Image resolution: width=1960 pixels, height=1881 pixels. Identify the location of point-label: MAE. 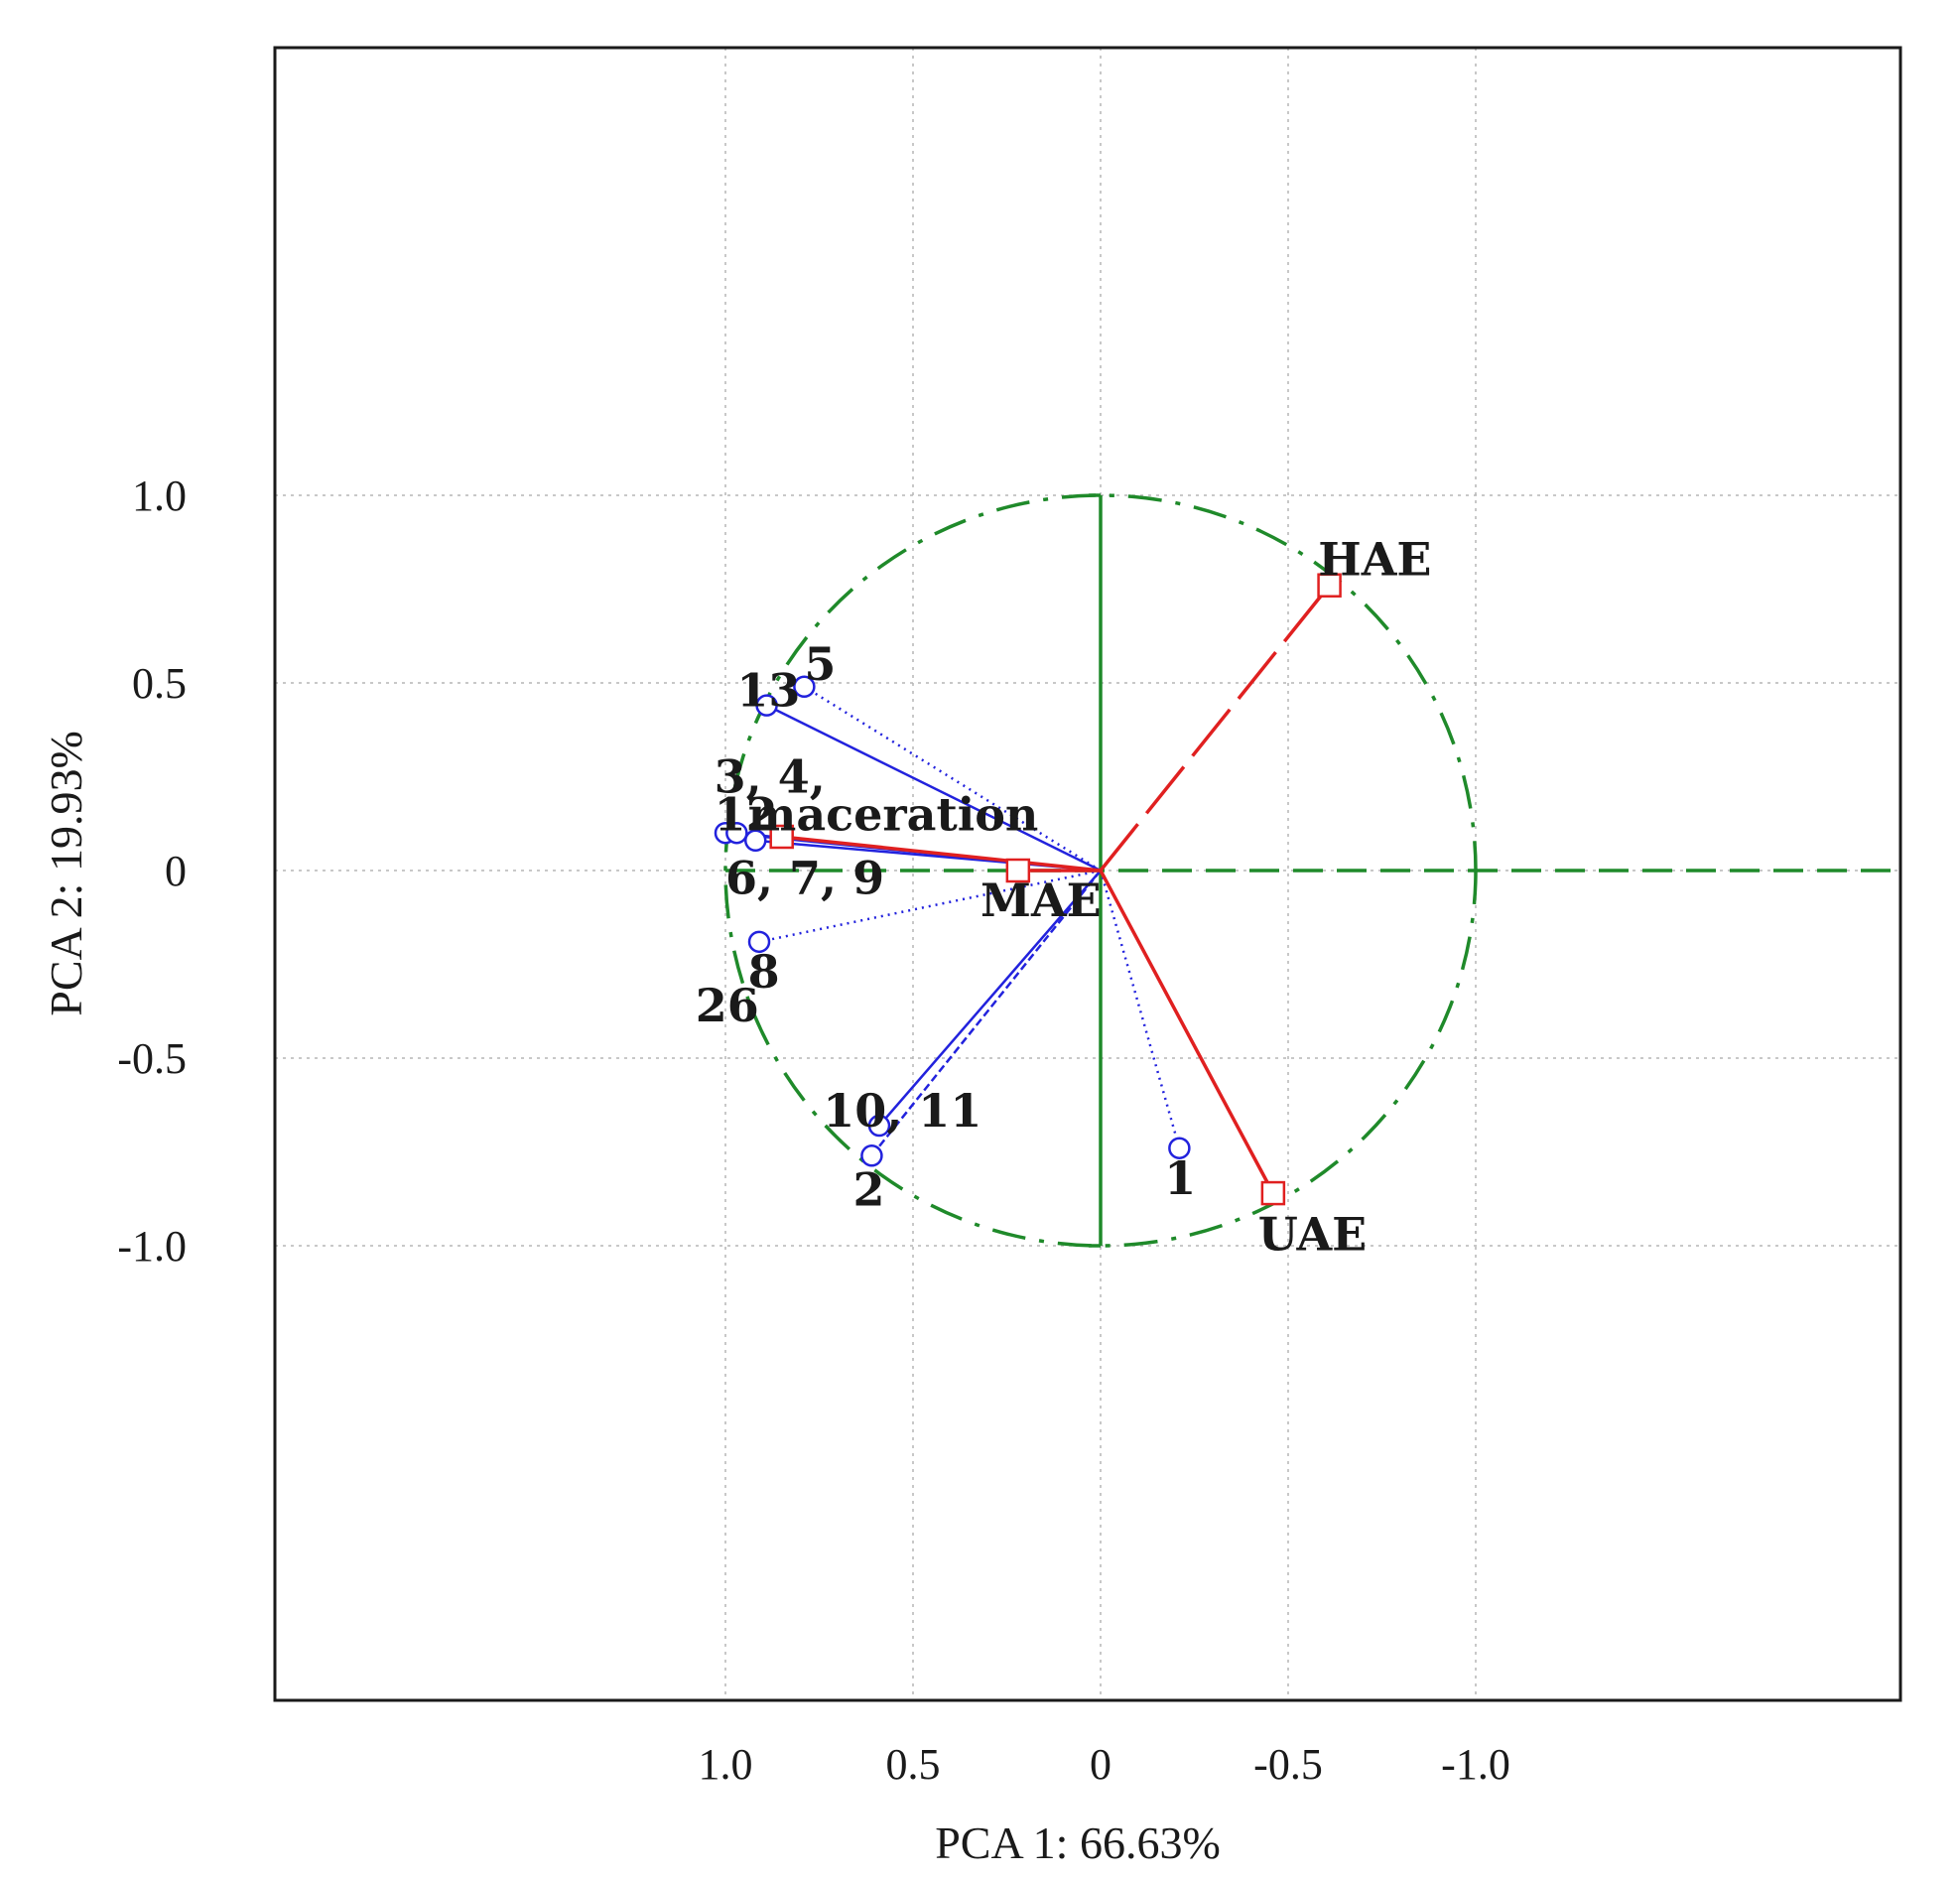
(1041, 900).